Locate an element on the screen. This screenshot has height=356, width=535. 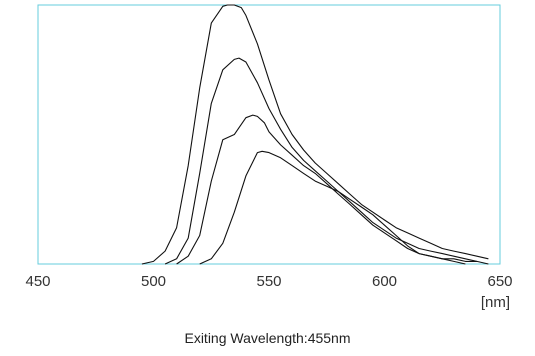
x-tick-label: 500 is located at coordinates (153, 281).